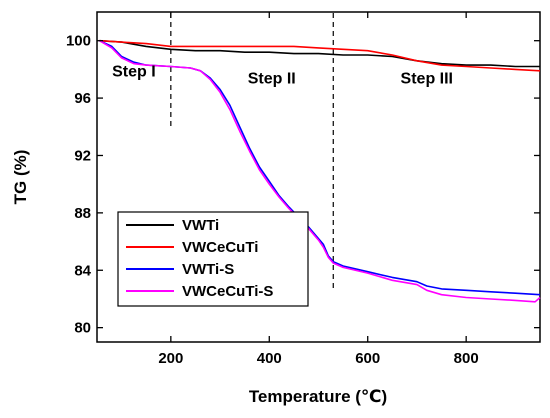 This screenshot has height=418, width=550. Describe the element at coordinates (82, 213) in the screenshot. I see `y-tick-label: 88` at that location.